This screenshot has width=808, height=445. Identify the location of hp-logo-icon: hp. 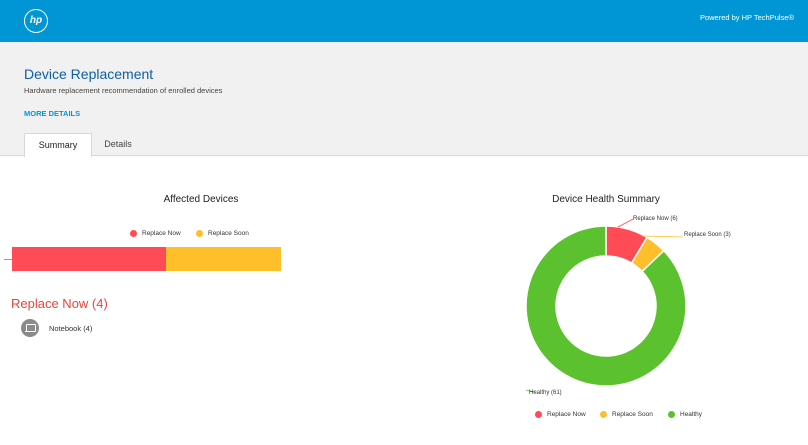
(36, 21).